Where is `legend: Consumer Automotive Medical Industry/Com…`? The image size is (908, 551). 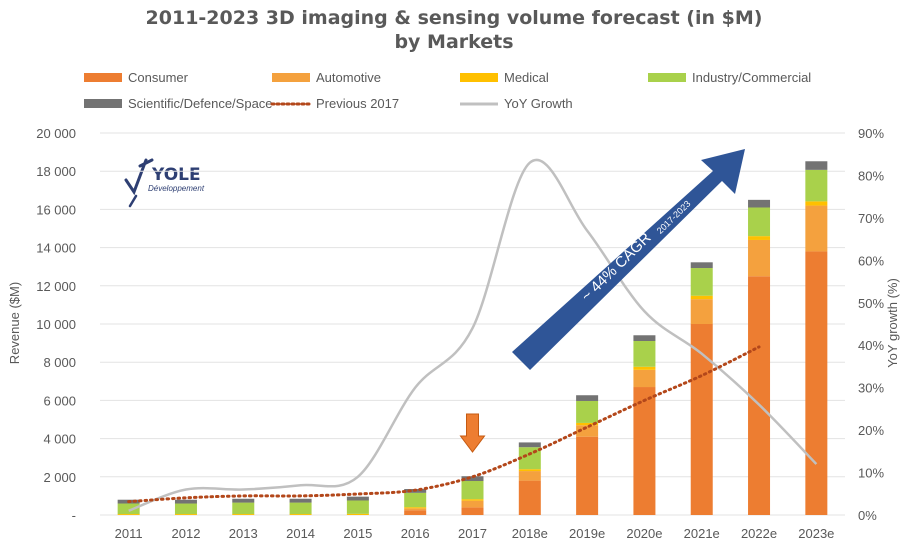
legend: Consumer Automotive Medical Industry/Com… is located at coordinates (447, 90).